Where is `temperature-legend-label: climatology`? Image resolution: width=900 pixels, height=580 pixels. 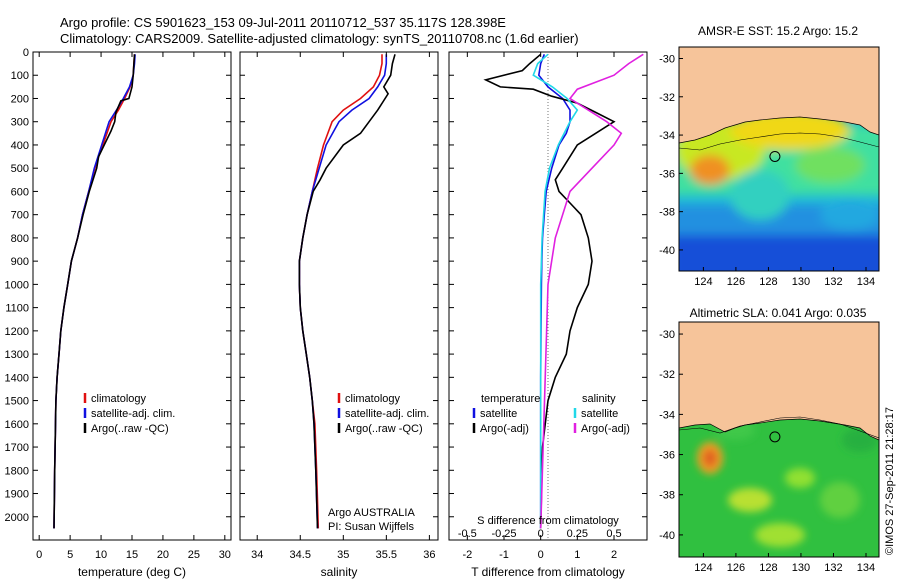
temperature-legend-label: climatology is located at coordinates (119, 399).